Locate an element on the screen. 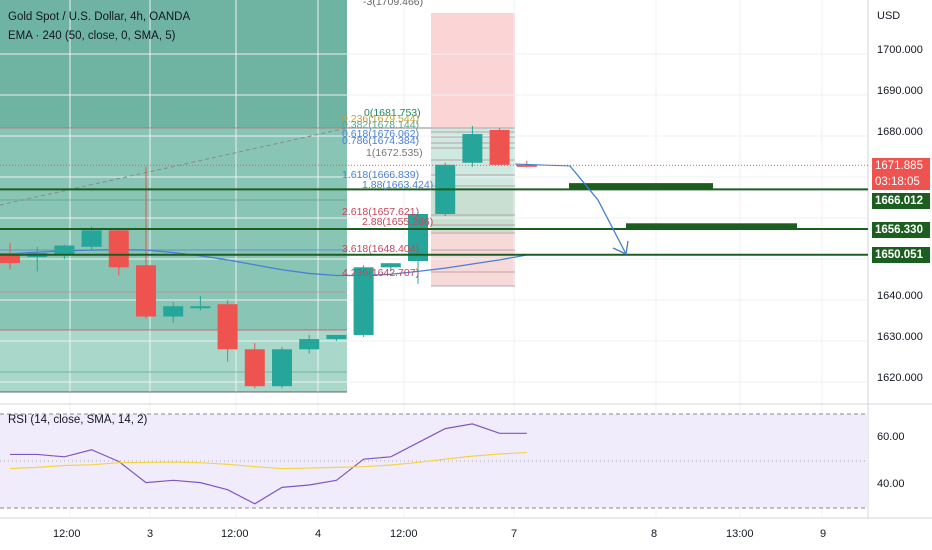 The height and width of the screenshot is (550, 932). time-tick: 9 is located at coordinates (823, 534).